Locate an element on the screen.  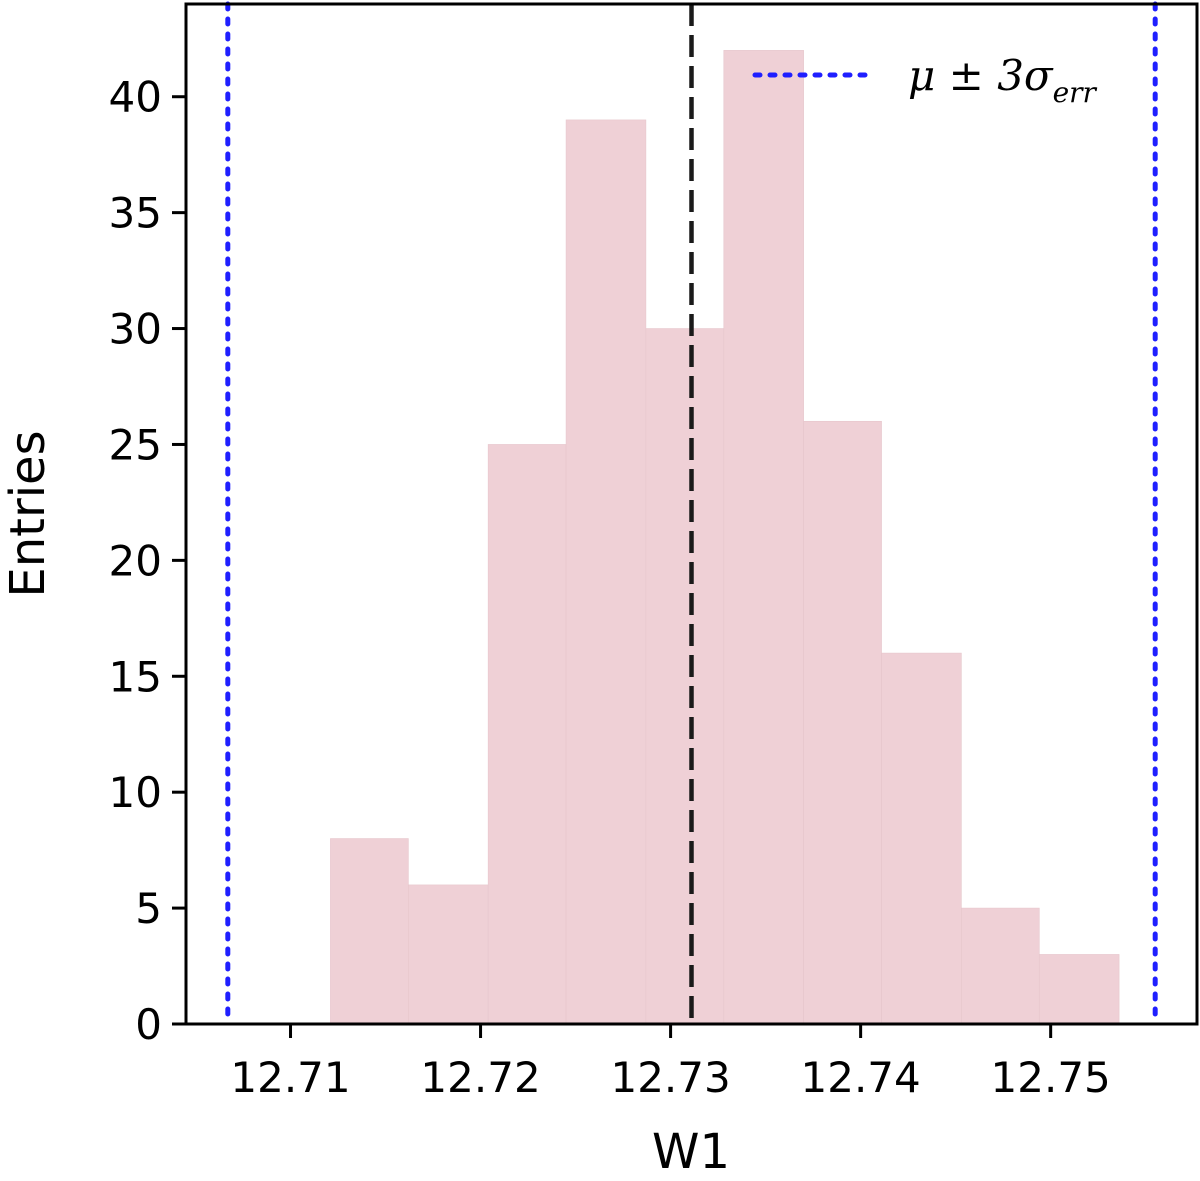
legend-label: μ ± 3σerr is located at coordinates (1003, 80).